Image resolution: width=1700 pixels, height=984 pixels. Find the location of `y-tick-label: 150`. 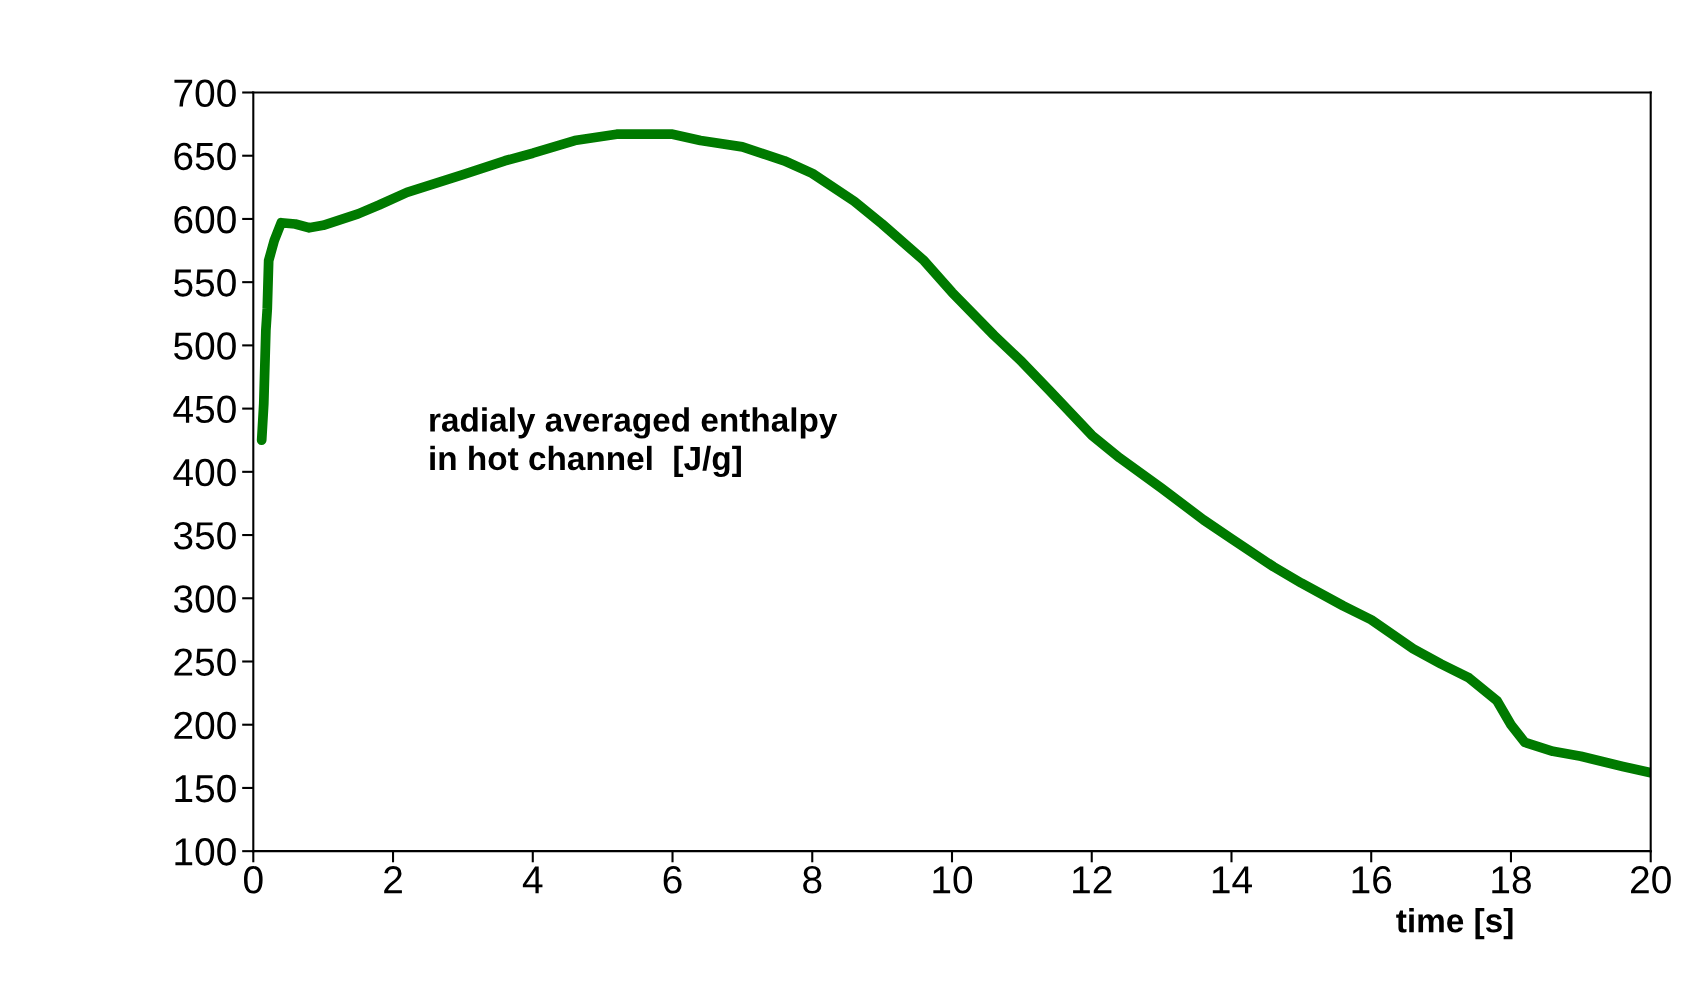

y-tick-label: 150 is located at coordinates (205, 788).